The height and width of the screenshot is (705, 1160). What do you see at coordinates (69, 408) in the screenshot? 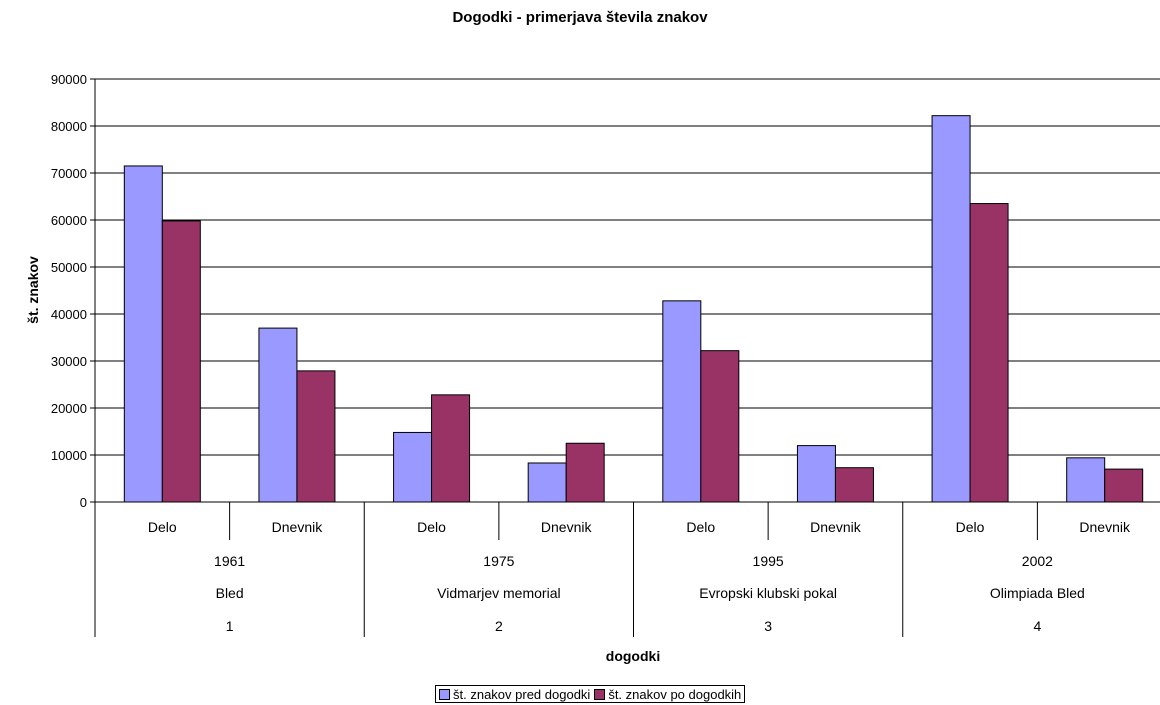
I see `y-tick-label: 20000` at bounding box center [69, 408].